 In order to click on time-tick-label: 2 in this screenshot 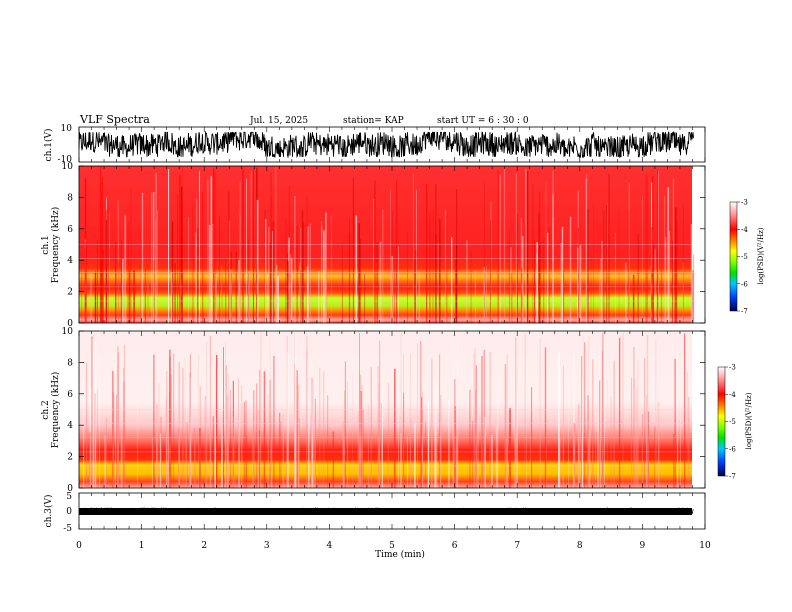, I will do `click(204, 546)`.